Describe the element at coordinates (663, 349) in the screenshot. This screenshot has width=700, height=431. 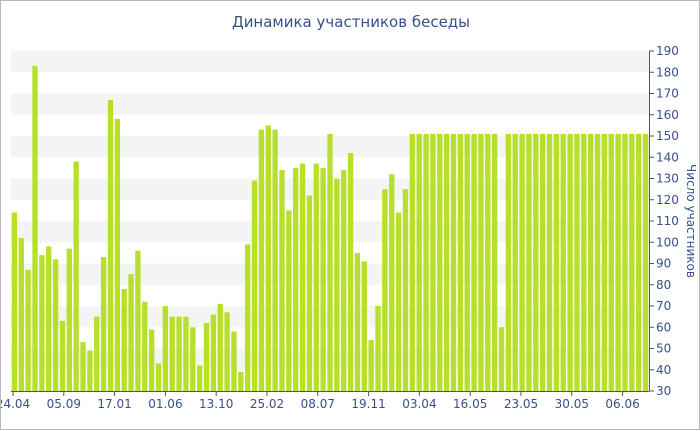
I see `y-tick-label: 50` at that location.